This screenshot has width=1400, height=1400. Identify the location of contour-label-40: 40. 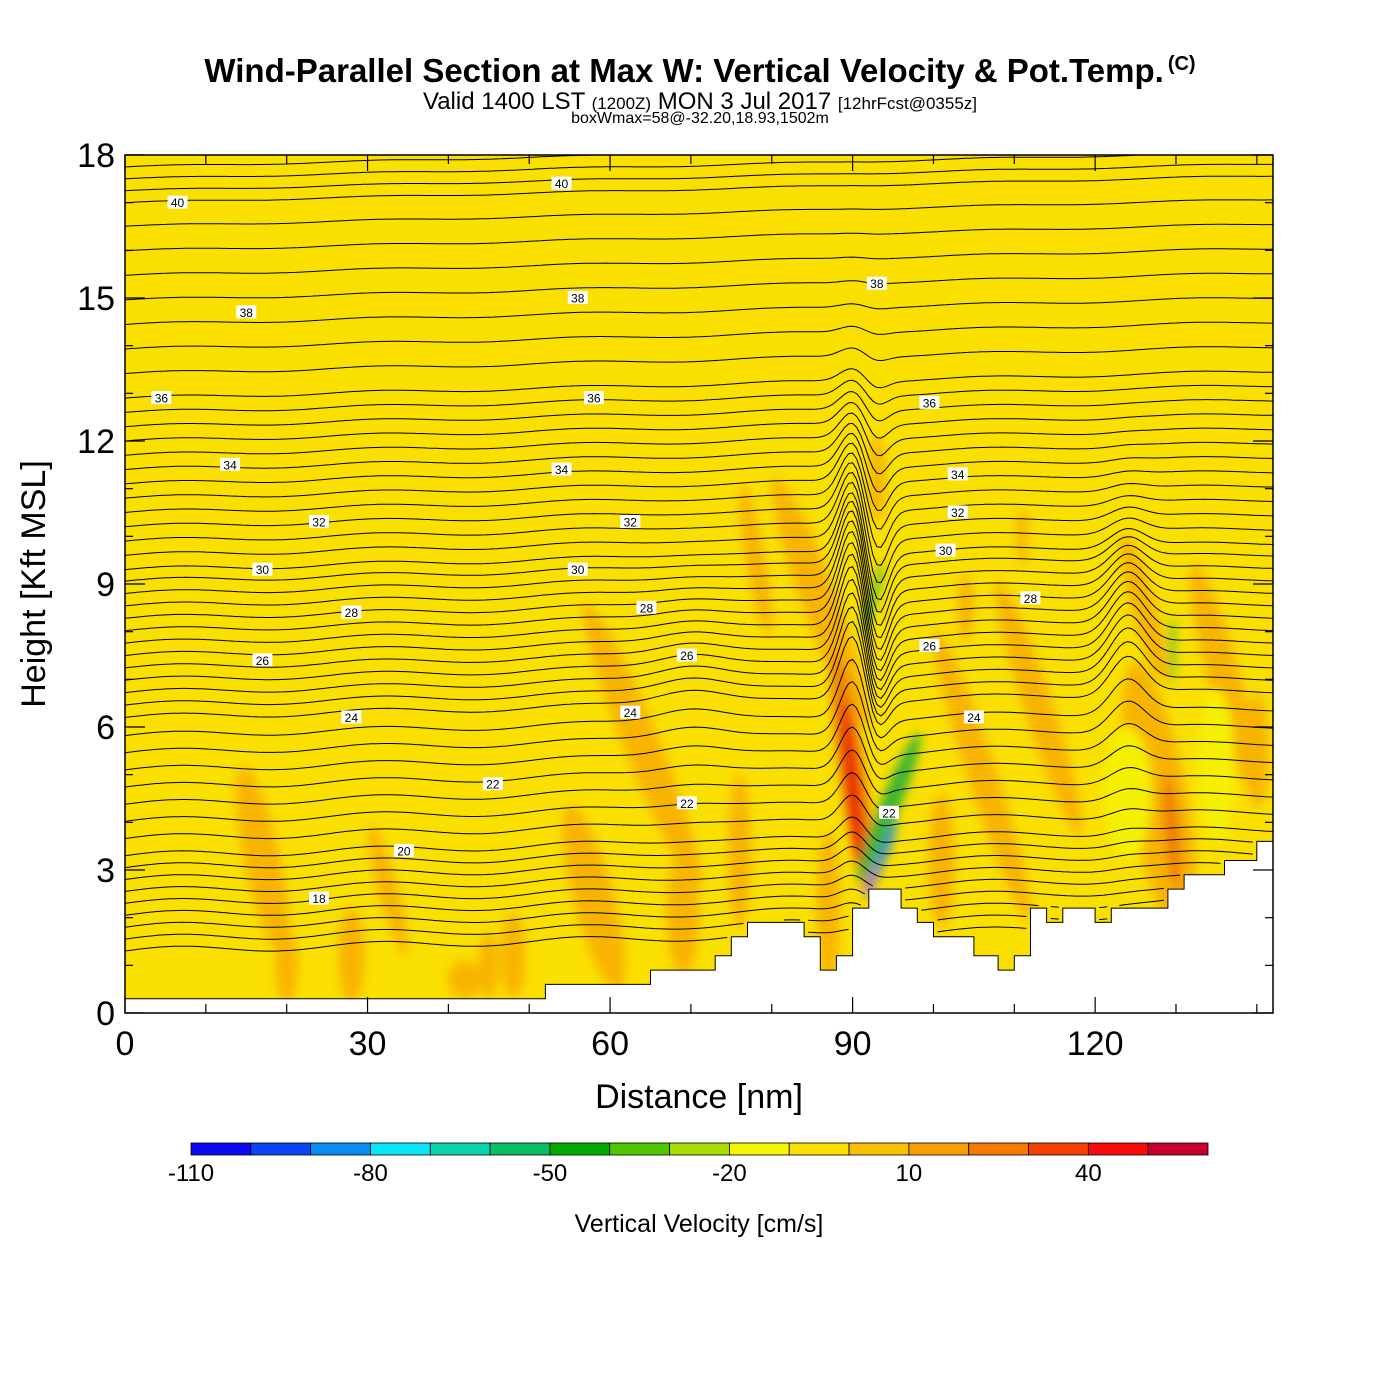
(562, 184).